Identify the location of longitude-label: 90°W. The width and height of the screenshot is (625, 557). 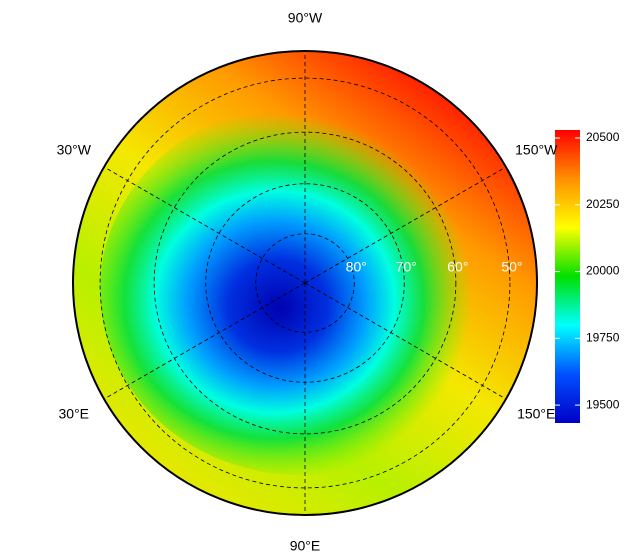
(305, 18).